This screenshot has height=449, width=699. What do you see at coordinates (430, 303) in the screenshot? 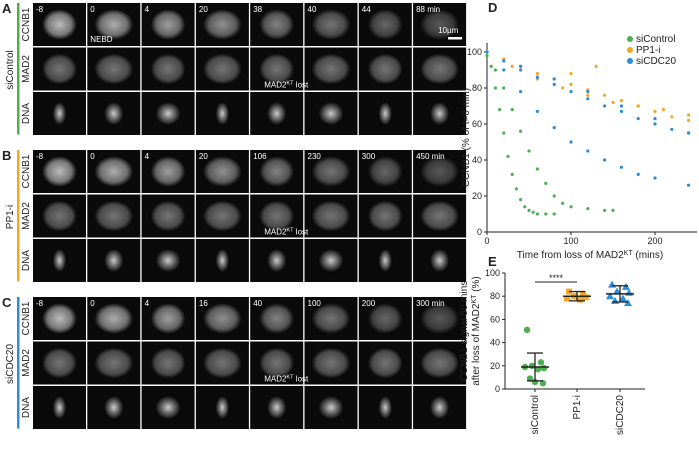
I see `time-label: 300 min` at bounding box center [430, 303].